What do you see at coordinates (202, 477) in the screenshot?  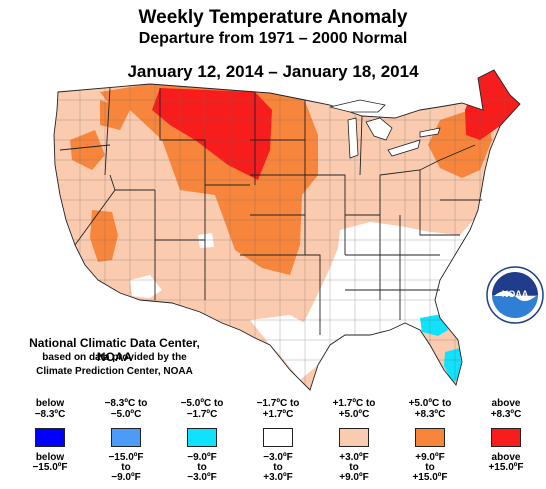 I see `legend-fahrenheit-line3: −3.0ºF` at bounding box center [202, 477].